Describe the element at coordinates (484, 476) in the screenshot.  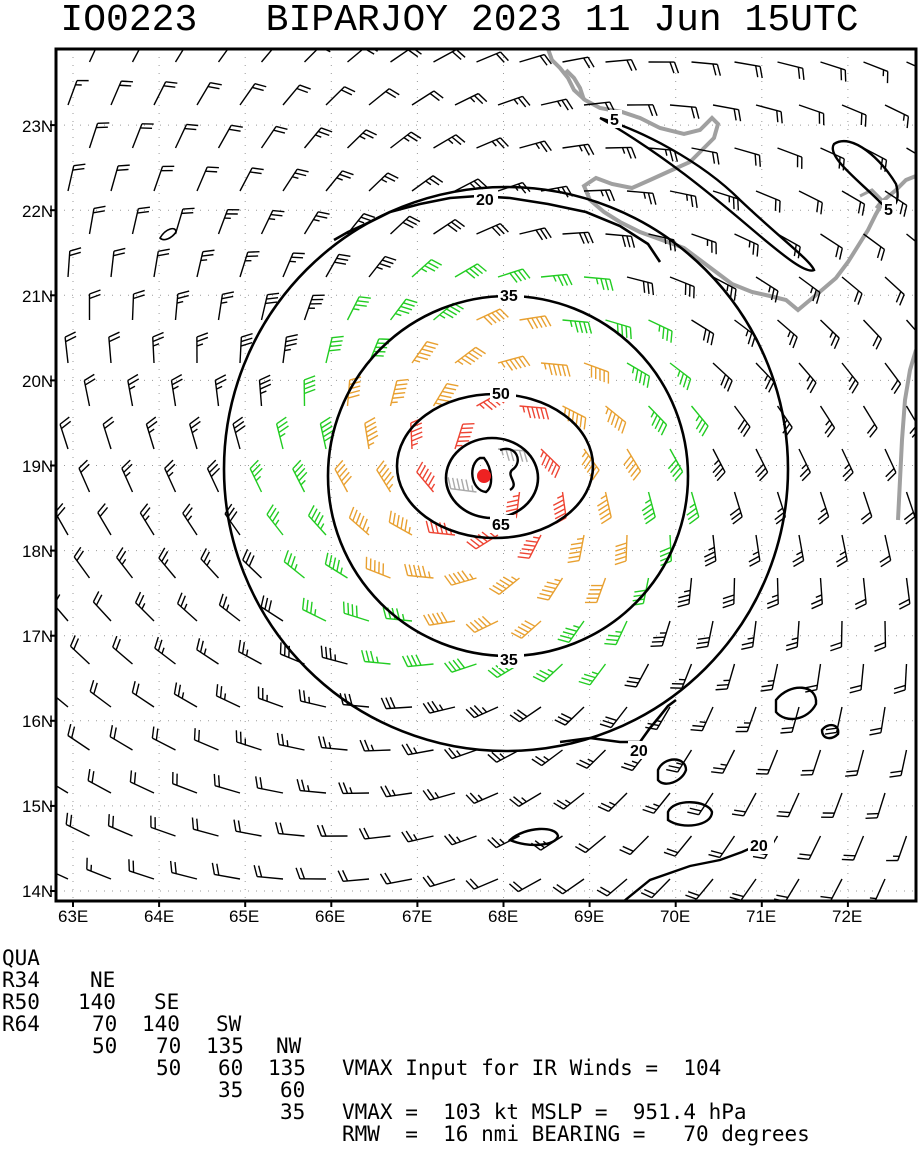
I see `storm-center` at that location.